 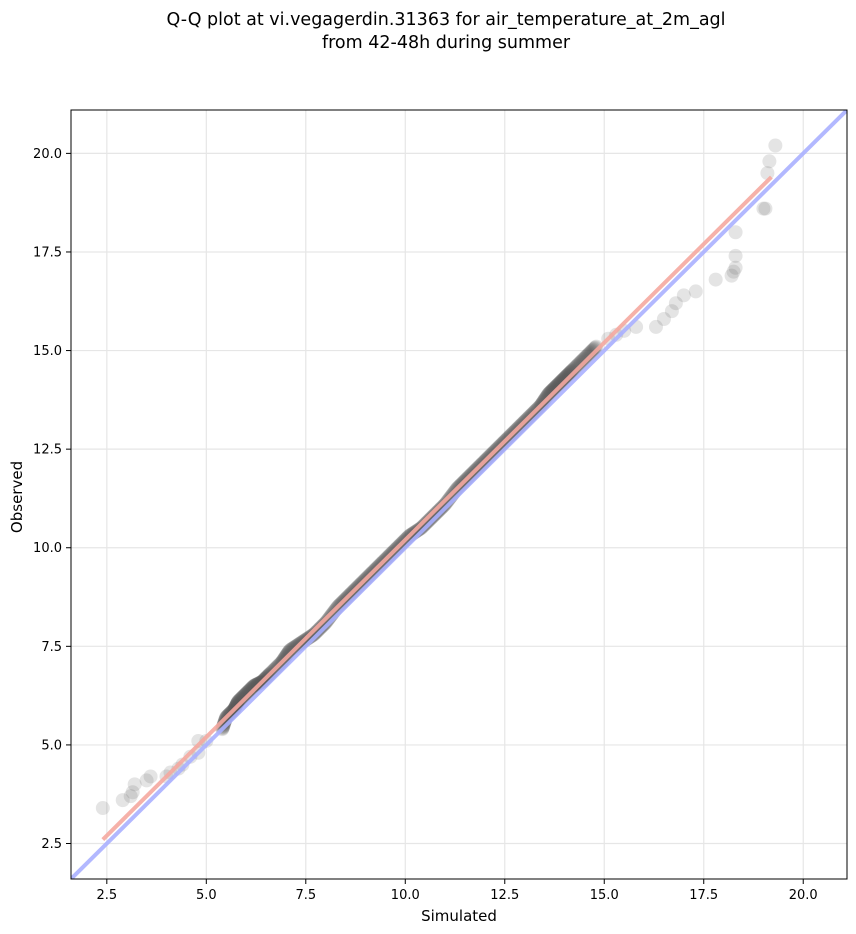 What do you see at coordinates (206, 895) in the screenshot?
I see `x-tick-label: 5.0` at bounding box center [206, 895].